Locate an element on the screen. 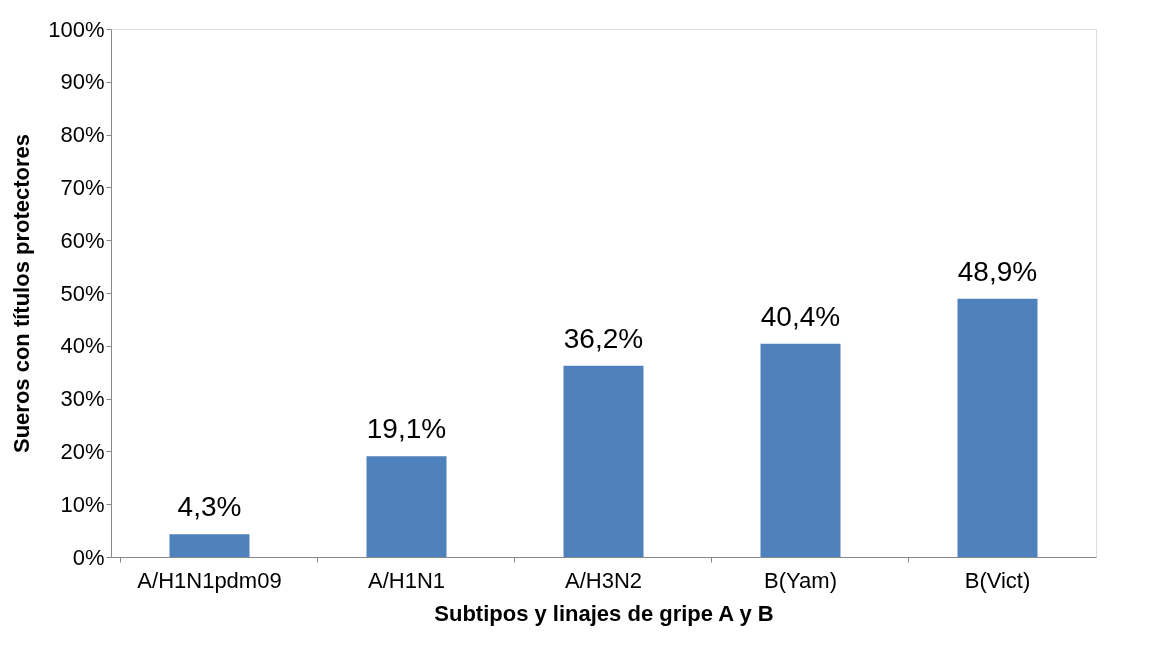  y-tick-label: 20% is located at coordinates (82, 451).